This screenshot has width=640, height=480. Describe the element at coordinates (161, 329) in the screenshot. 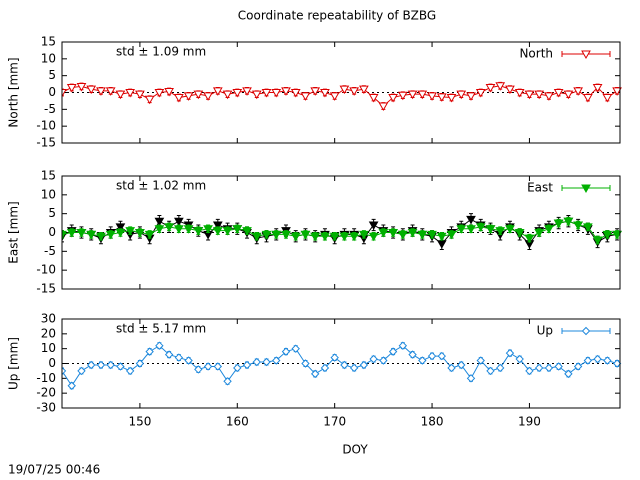

I see `annotation: std ± 5.17 mm` at that location.